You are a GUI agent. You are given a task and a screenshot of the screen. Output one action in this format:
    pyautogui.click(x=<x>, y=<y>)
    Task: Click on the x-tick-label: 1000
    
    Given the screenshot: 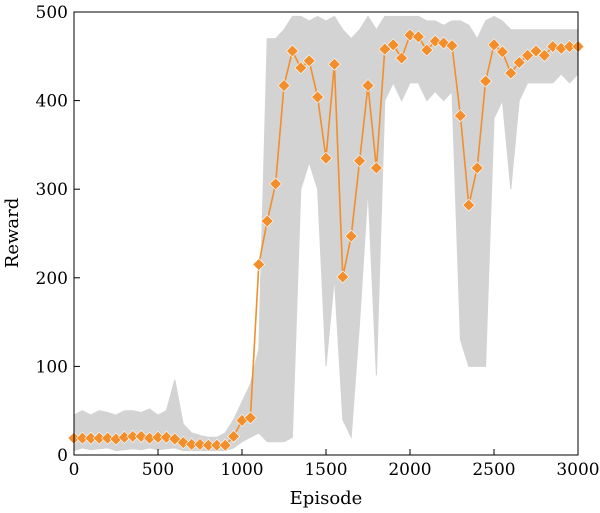 What is the action you would take?
    pyautogui.click(x=241, y=470)
    